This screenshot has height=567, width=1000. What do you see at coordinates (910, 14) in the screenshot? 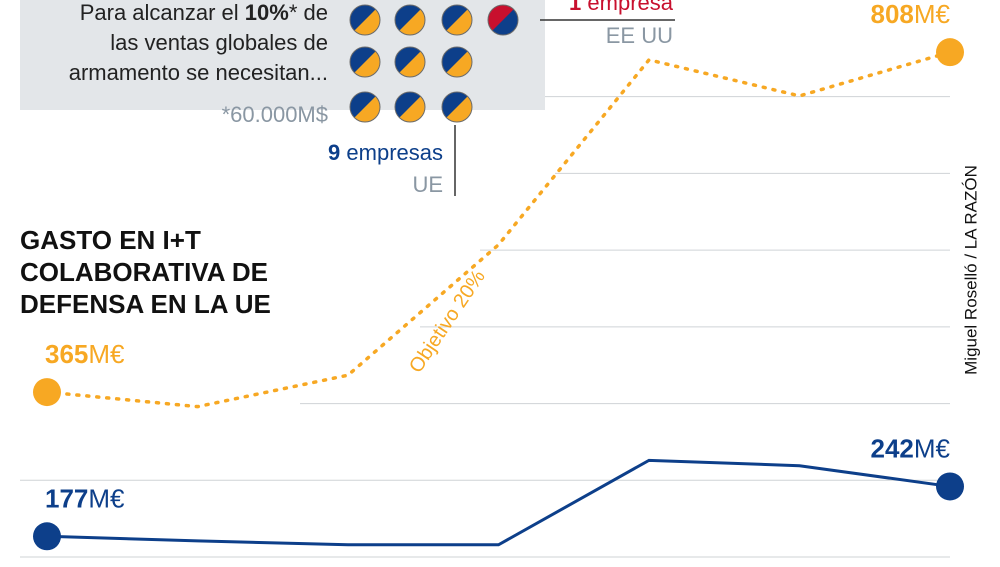
I see `value-label: 808M€` at bounding box center [910, 14].